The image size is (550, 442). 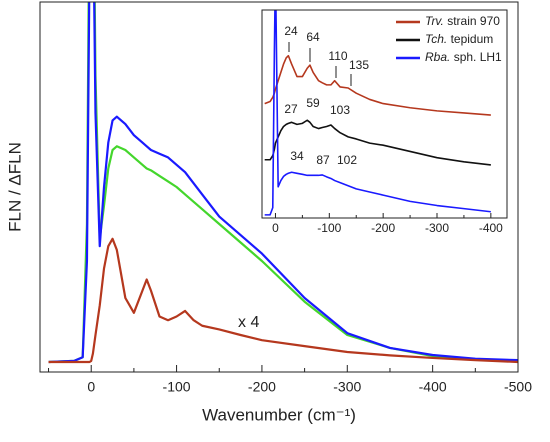 What do you see at coordinates (248, 322) in the screenshot?
I see `annotation: x 4` at bounding box center [248, 322].